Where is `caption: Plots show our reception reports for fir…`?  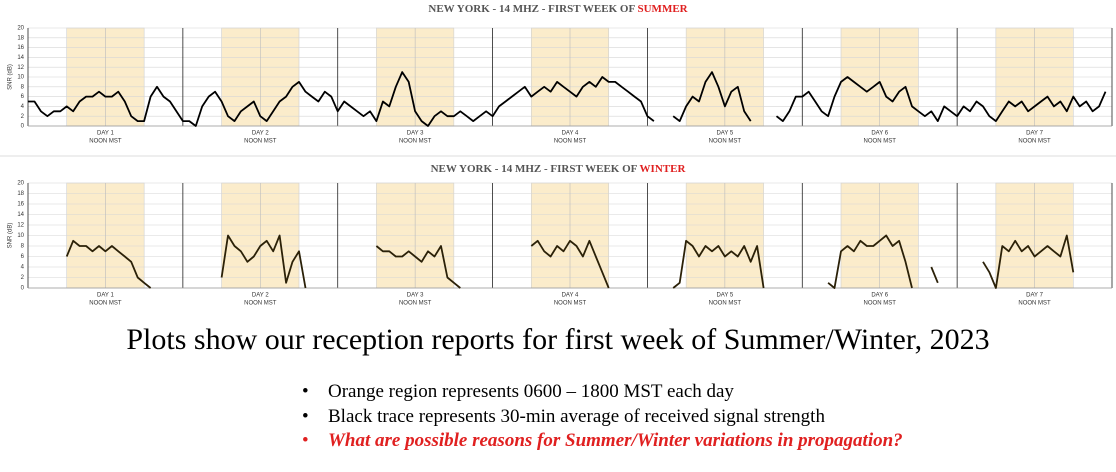 caption: Plots show our reception reports for fir… is located at coordinates (557, 339).